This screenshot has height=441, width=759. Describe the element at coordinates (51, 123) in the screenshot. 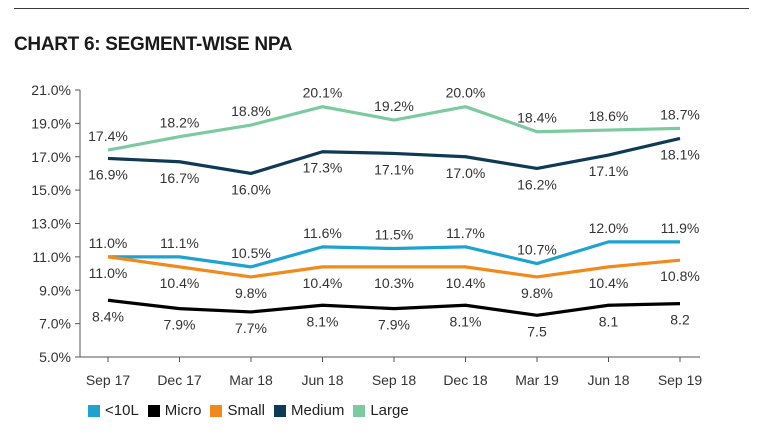

I see `y-tick-label: 19.0%` at that location.